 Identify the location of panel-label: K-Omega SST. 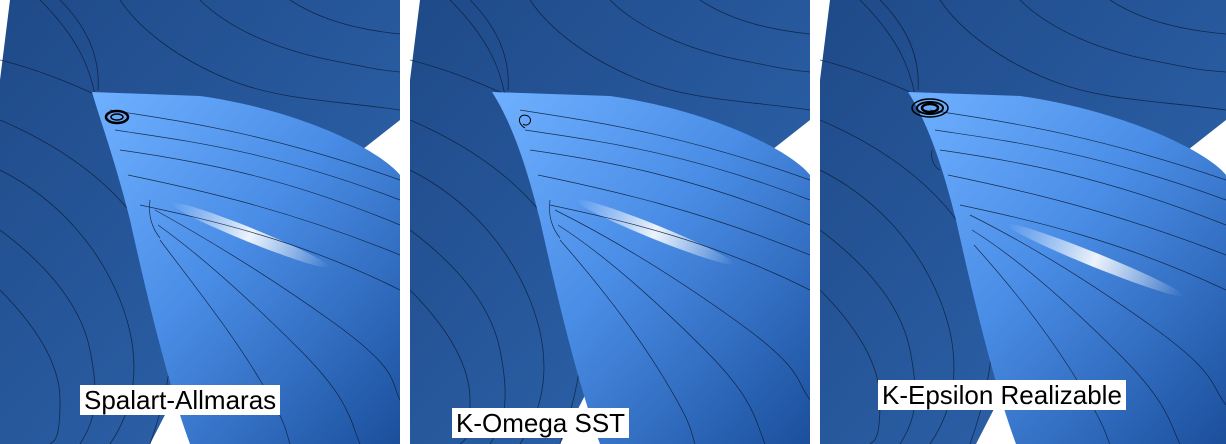
(540, 423).